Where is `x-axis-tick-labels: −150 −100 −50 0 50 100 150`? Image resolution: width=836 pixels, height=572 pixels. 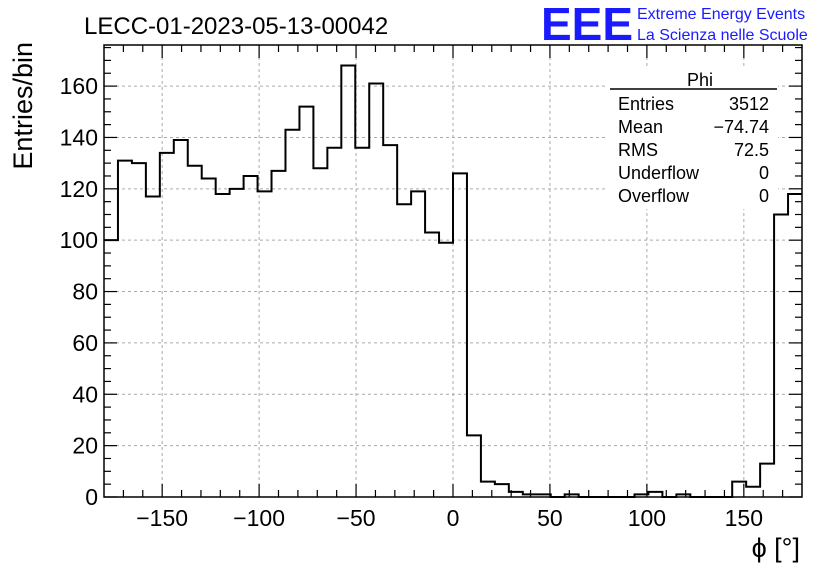 x-axis-tick-labels: −150 −100 −50 0 50 100 150 is located at coordinates (449, 518).